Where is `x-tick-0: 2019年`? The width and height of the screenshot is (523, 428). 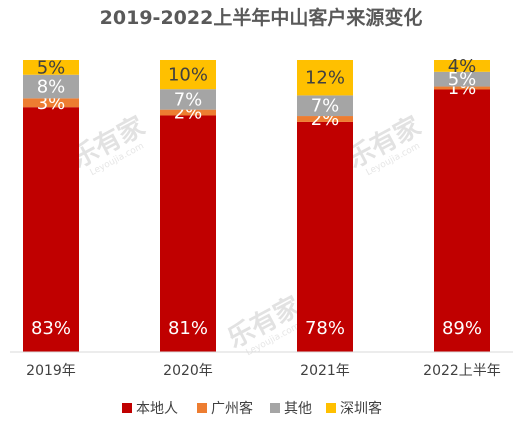 x-tick-0: 2019年 is located at coordinates (51, 371).